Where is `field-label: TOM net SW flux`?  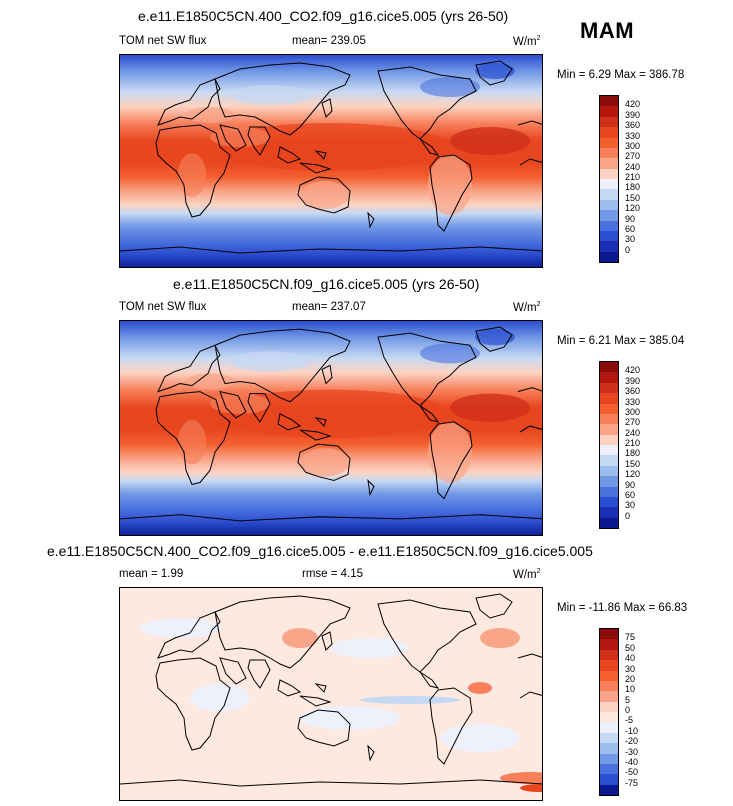 field-label: TOM net SW flux is located at coordinates (163, 307).